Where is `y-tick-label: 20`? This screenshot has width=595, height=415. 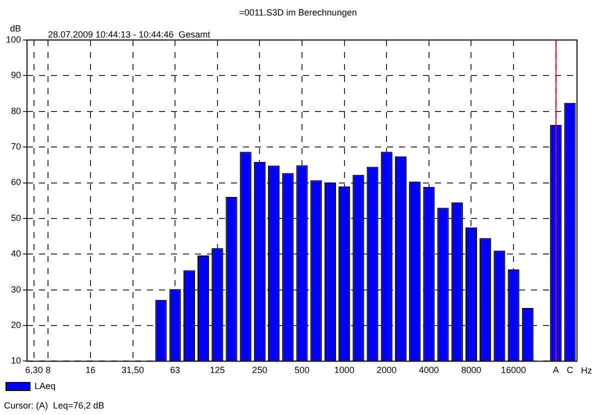
y-tick-label: 20 is located at coordinates (16, 325).